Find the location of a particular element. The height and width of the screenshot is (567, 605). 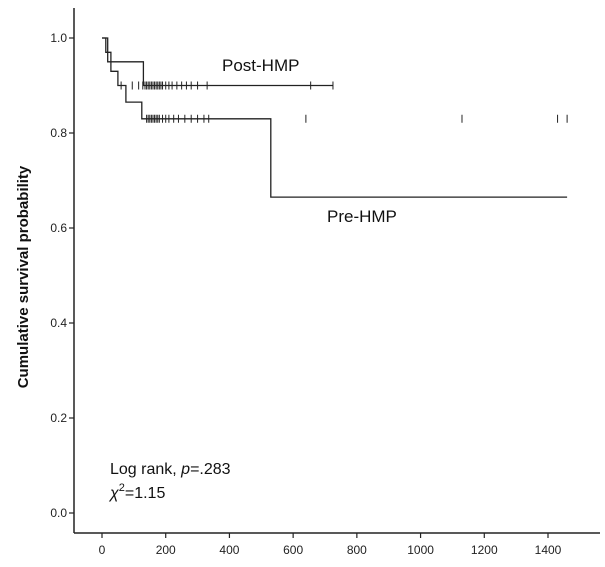

y-tick-label: 0.8 is located at coordinates (58, 133).